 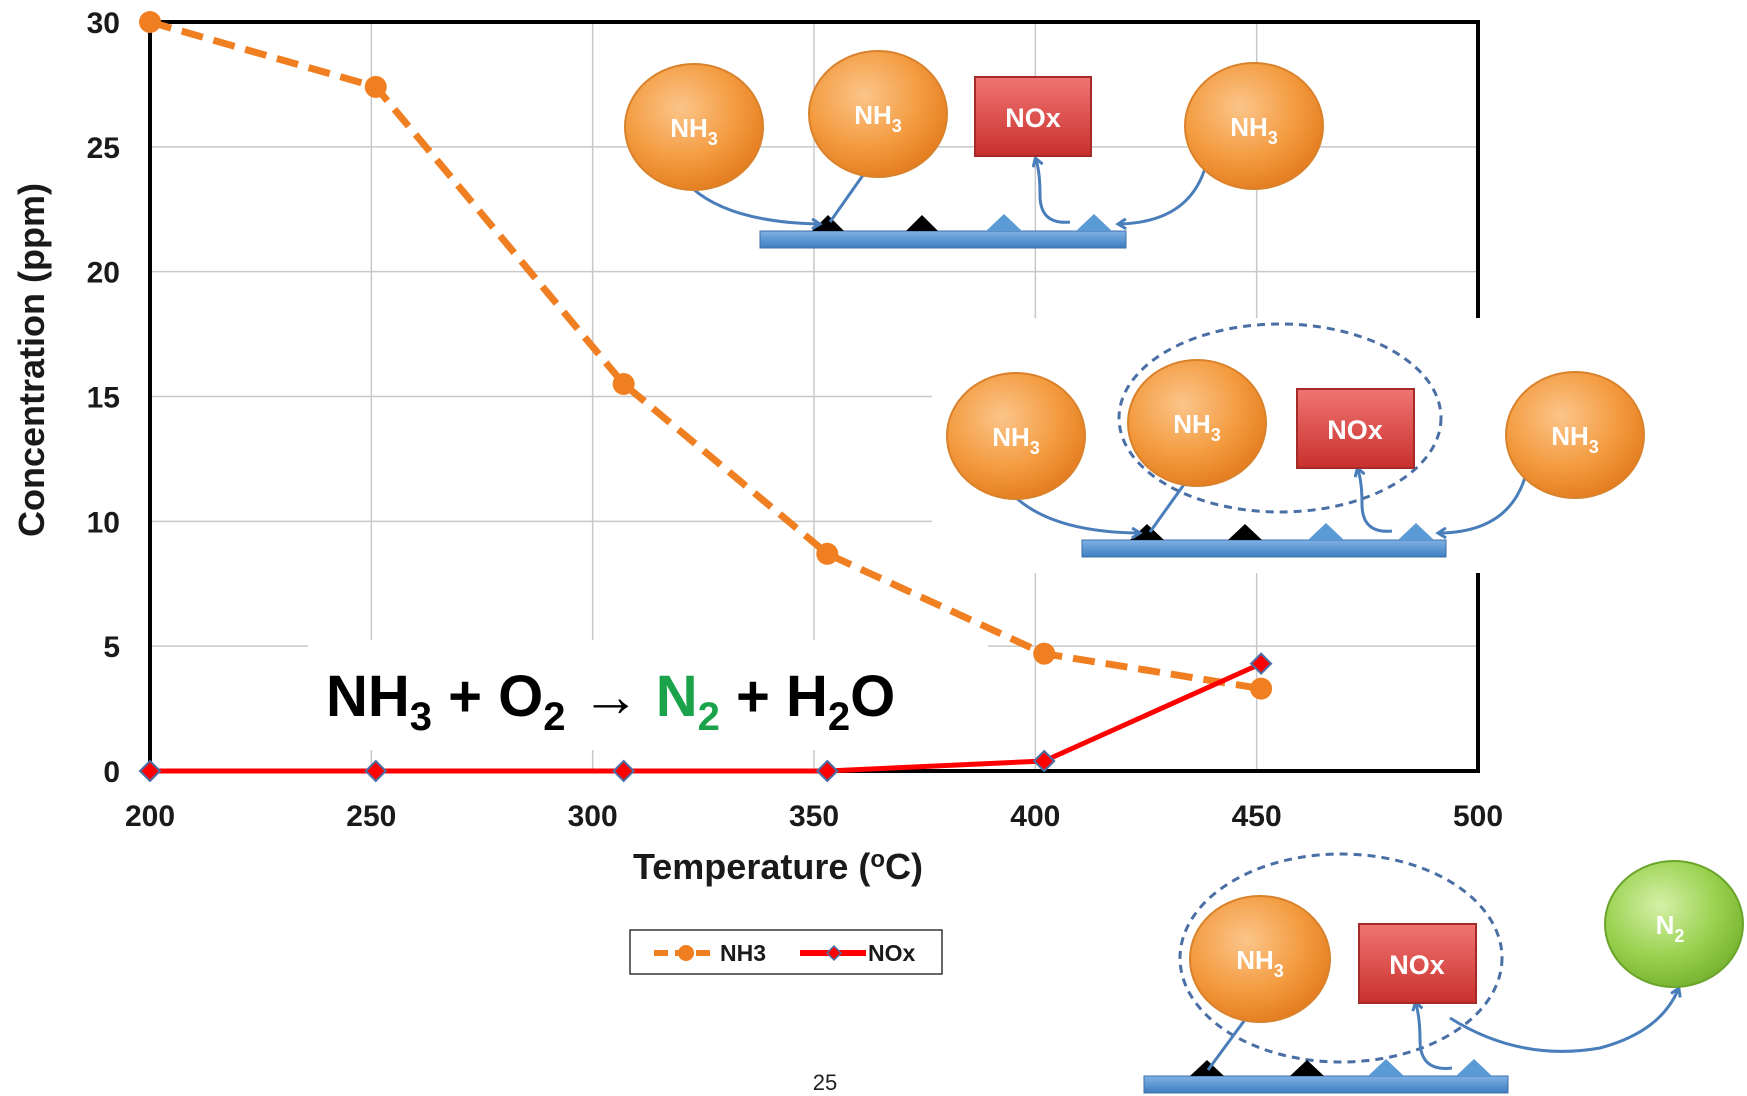 What do you see at coordinates (1670, 928) in the screenshot?
I see `n2-label: N2` at bounding box center [1670, 928].